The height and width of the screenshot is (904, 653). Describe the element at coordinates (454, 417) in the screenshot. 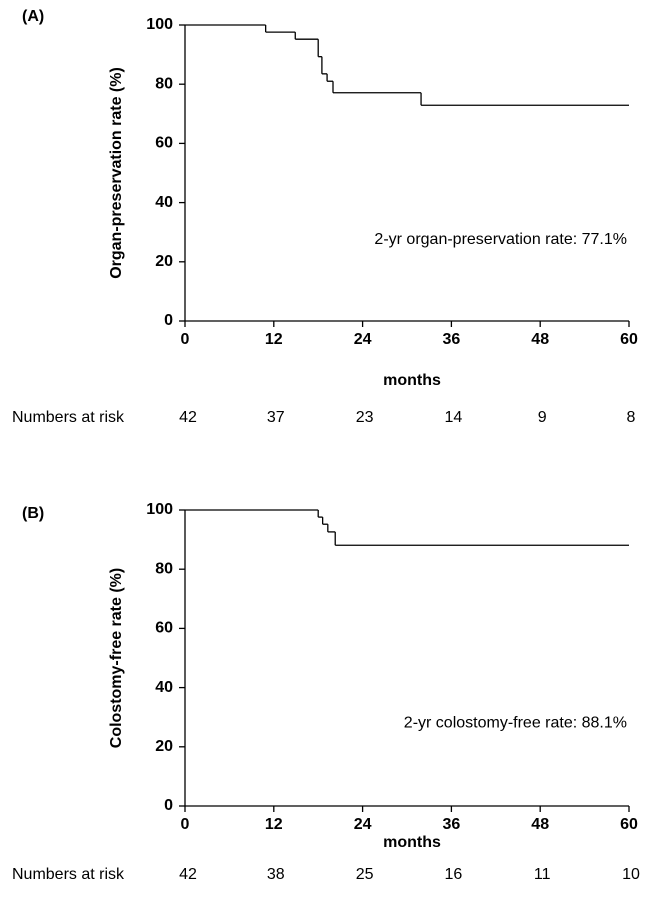

I see `risk-value: 14` at that location.